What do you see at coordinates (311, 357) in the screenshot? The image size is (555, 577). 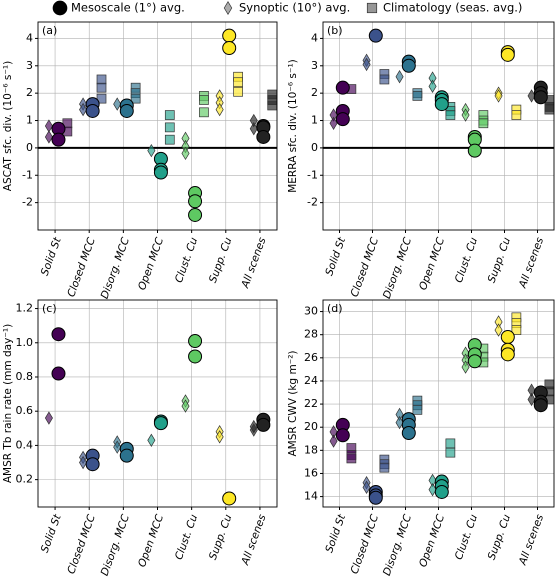 I see `y-tick-label: 26` at bounding box center [311, 357].